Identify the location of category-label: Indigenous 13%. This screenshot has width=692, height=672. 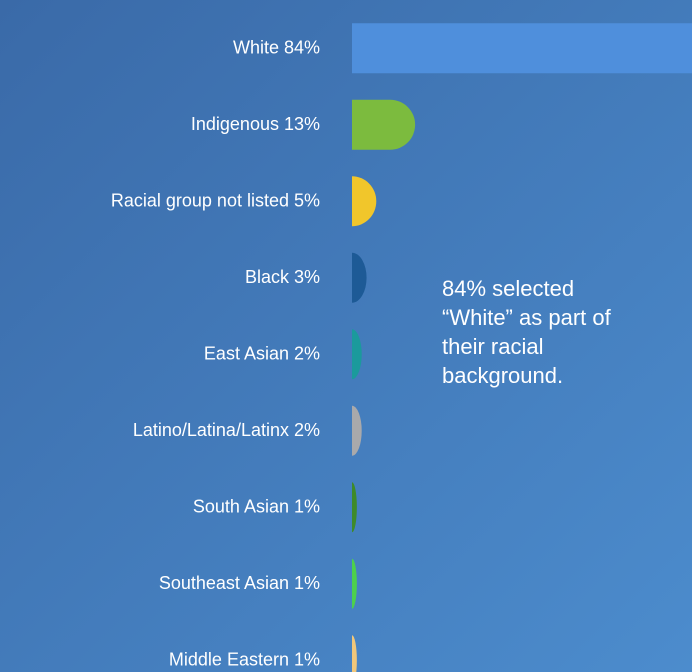
(255, 124).